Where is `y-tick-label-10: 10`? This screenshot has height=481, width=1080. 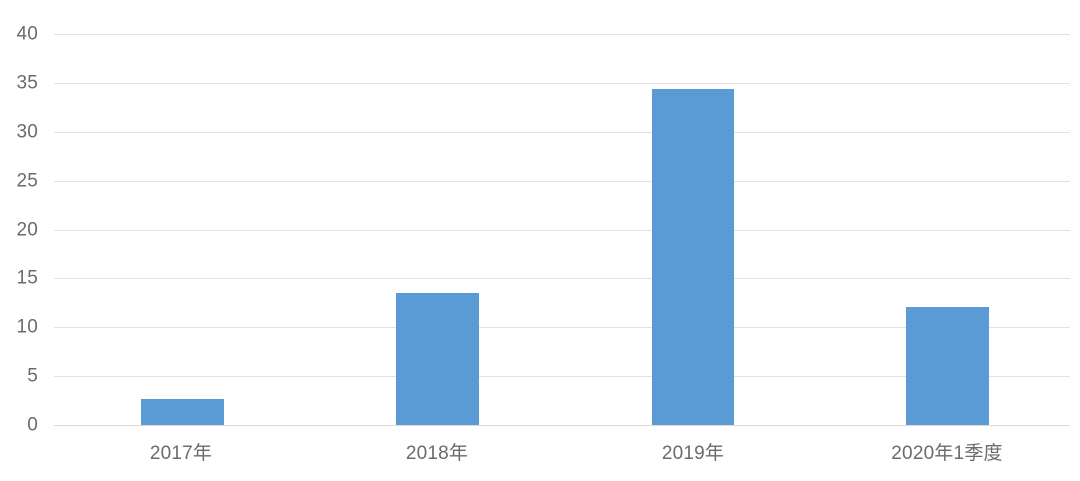
y-tick-label-10: 10 is located at coordinates (27, 327).